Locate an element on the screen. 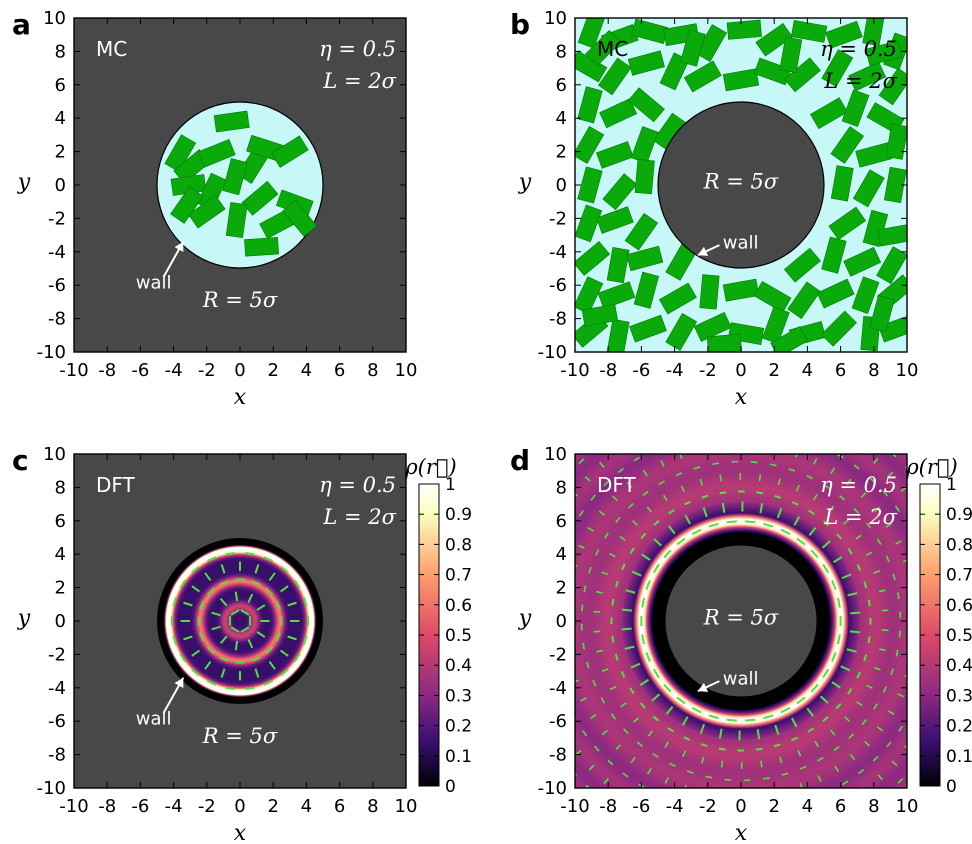 The image size is (972, 844). colorbar-tick-label: 0.7 is located at coordinates (959, 576).